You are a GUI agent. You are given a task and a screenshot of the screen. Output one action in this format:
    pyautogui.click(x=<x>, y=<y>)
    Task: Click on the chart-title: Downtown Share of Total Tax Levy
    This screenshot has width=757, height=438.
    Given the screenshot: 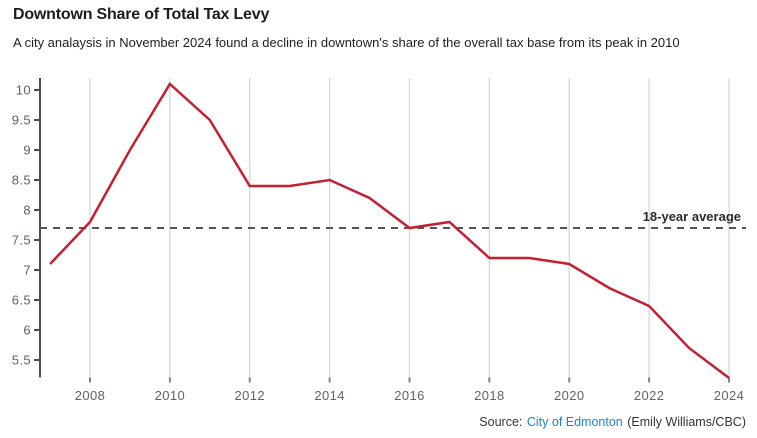 What is the action you would take?
    pyautogui.click(x=141, y=14)
    